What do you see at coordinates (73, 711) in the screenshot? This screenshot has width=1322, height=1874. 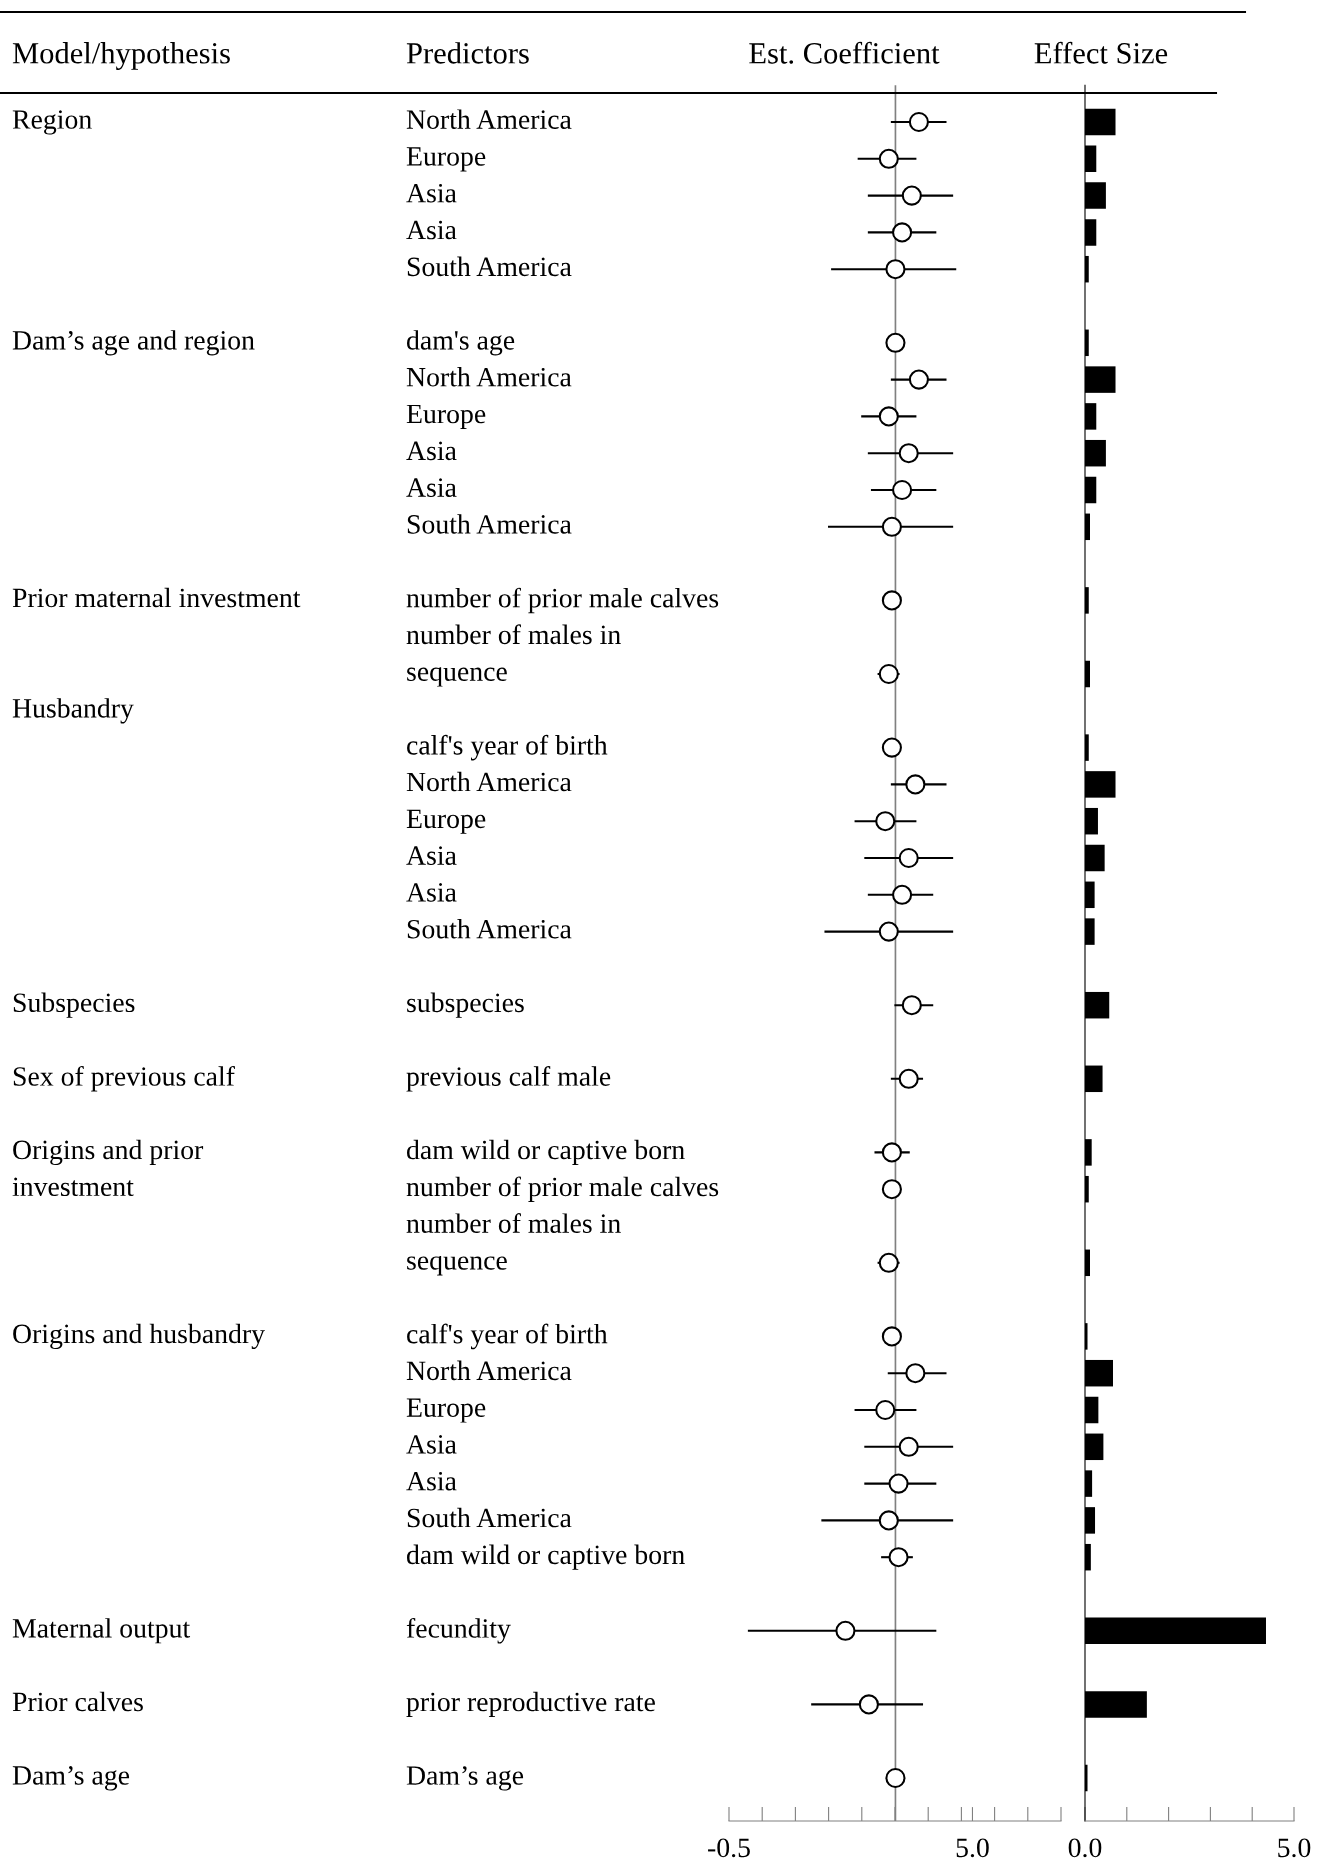 I see `category-label: Husbandry` at bounding box center [73, 711].